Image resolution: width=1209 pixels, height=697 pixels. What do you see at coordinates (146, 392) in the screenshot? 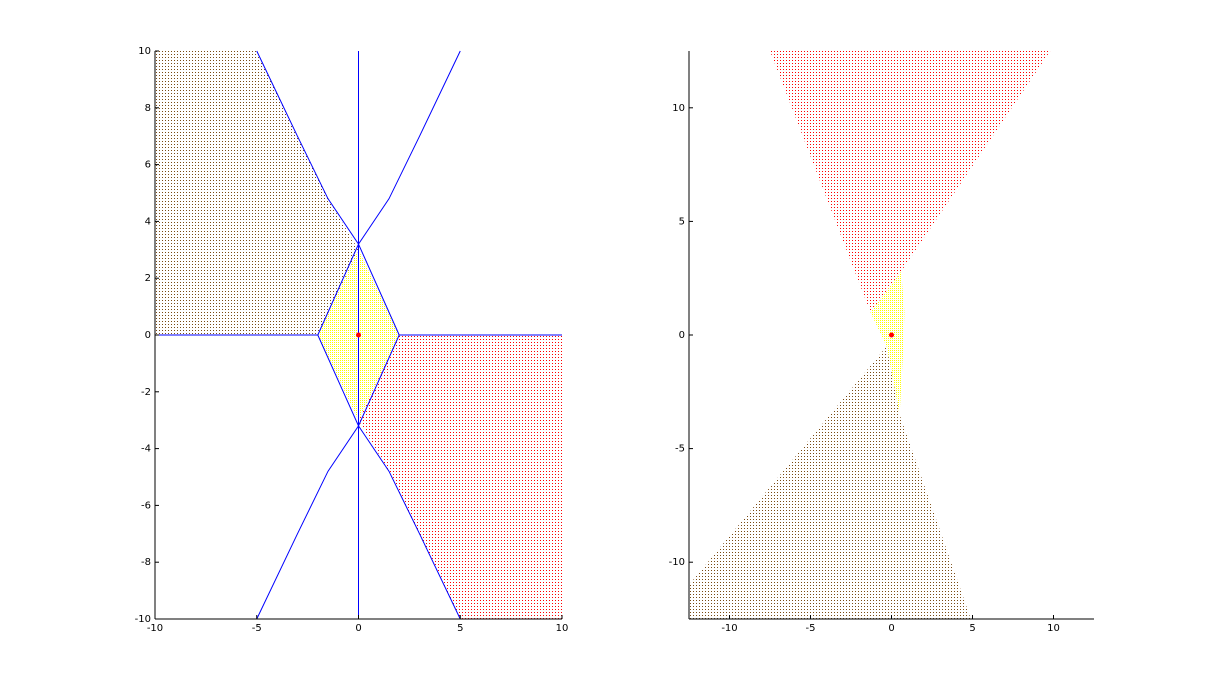
I see `y-tick-label: -2` at bounding box center [146, 392].